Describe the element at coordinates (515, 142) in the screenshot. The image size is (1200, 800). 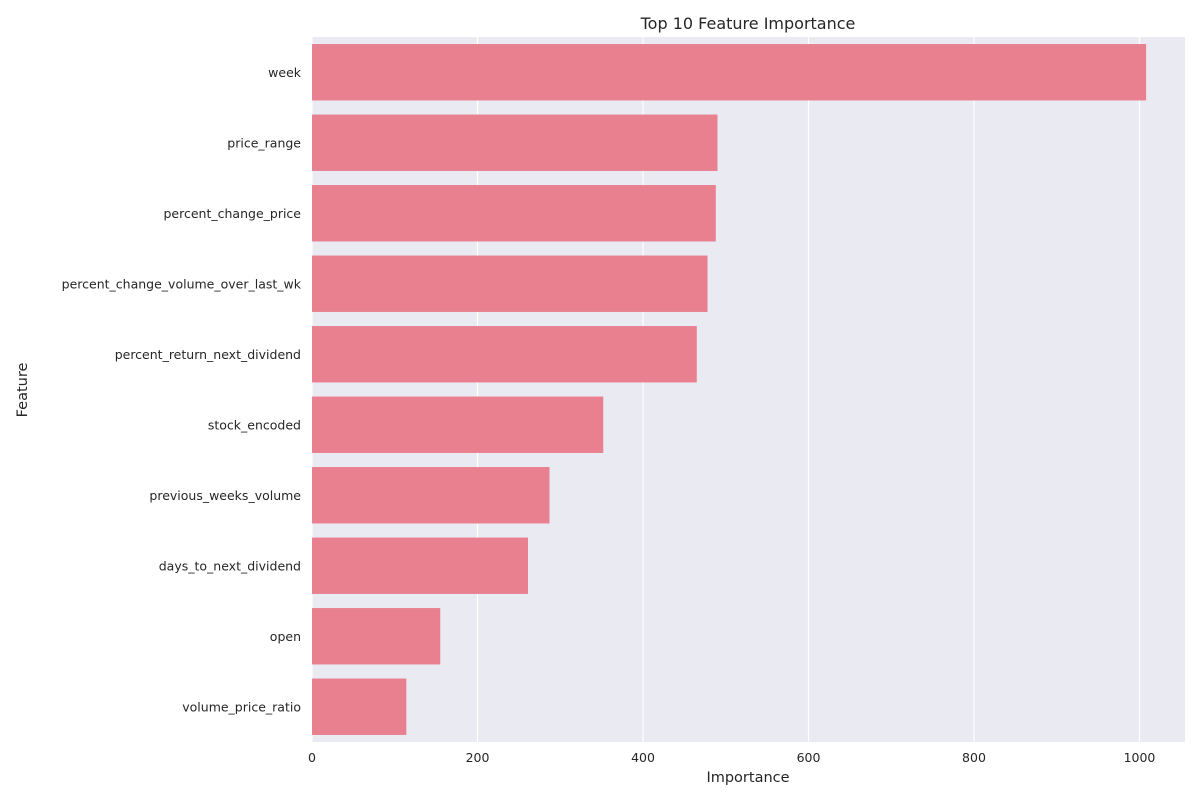
I see `bar-price-range` at that location.